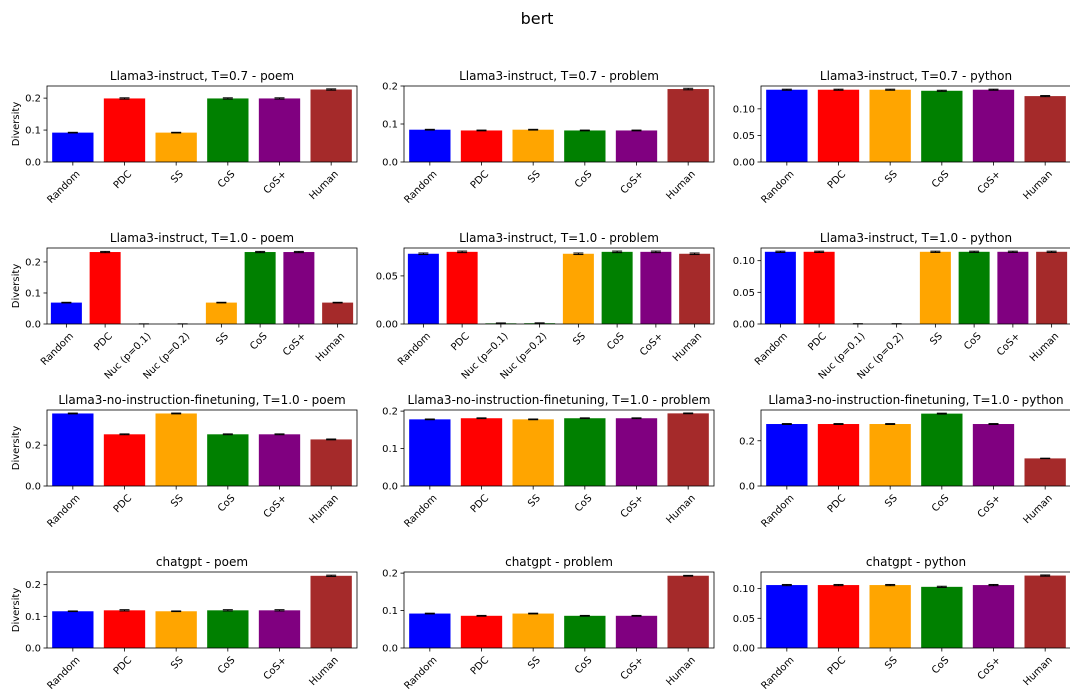 Image resolution: width=1070 pixels, height=690 pixels. I want to click on subplot-title: Llama3-instruct, T=0.7 - poem, so click(202, 76).